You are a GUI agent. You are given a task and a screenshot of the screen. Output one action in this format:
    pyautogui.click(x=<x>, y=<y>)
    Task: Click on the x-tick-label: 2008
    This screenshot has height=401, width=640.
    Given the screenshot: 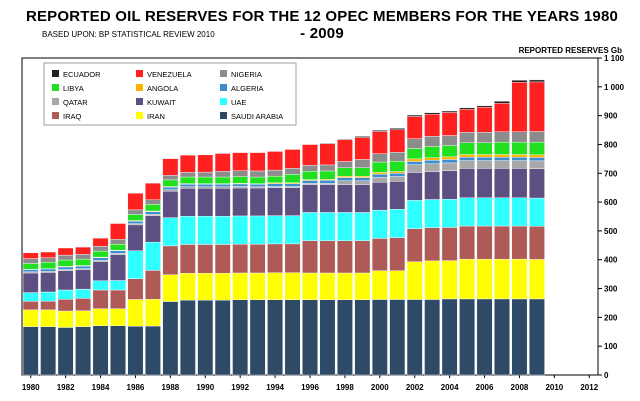 What is the action you would take?
    pyautogui.click(x=520, y=387)
    